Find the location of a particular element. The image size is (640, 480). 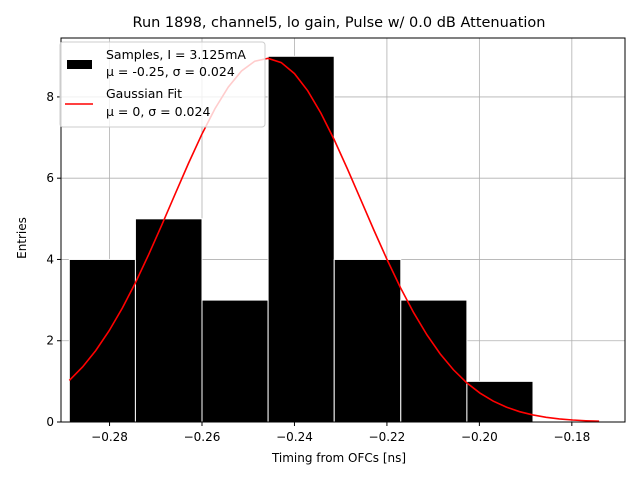

legend-box is located at coordinates (162, 84).